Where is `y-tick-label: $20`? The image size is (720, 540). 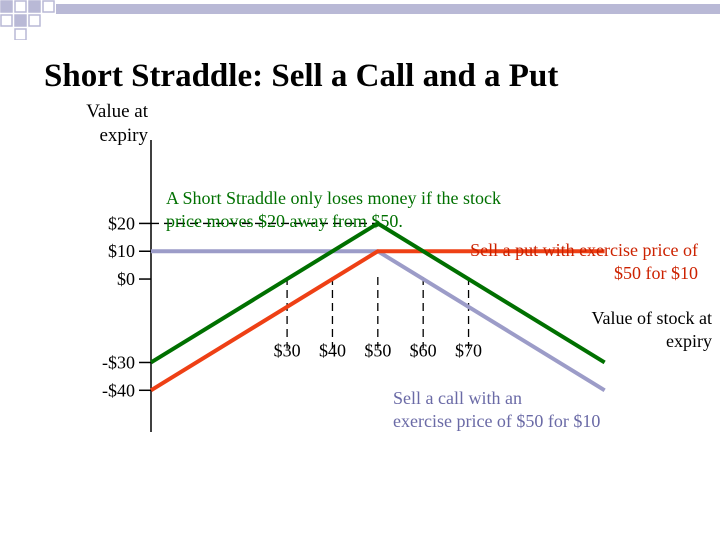 y-tick-label: $20 is located at coordinates (121, 223).